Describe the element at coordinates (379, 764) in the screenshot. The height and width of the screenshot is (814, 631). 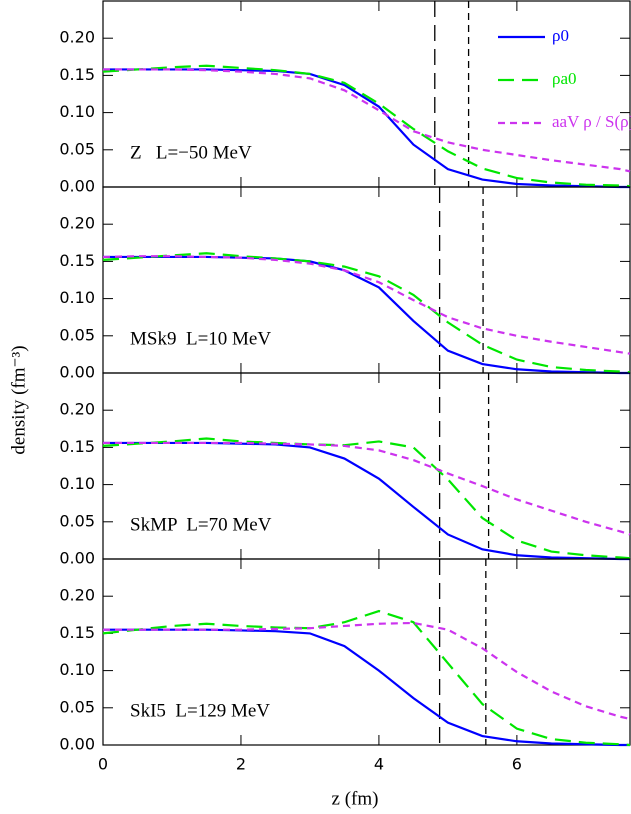
I see `x-tick-label: 4` at that location.